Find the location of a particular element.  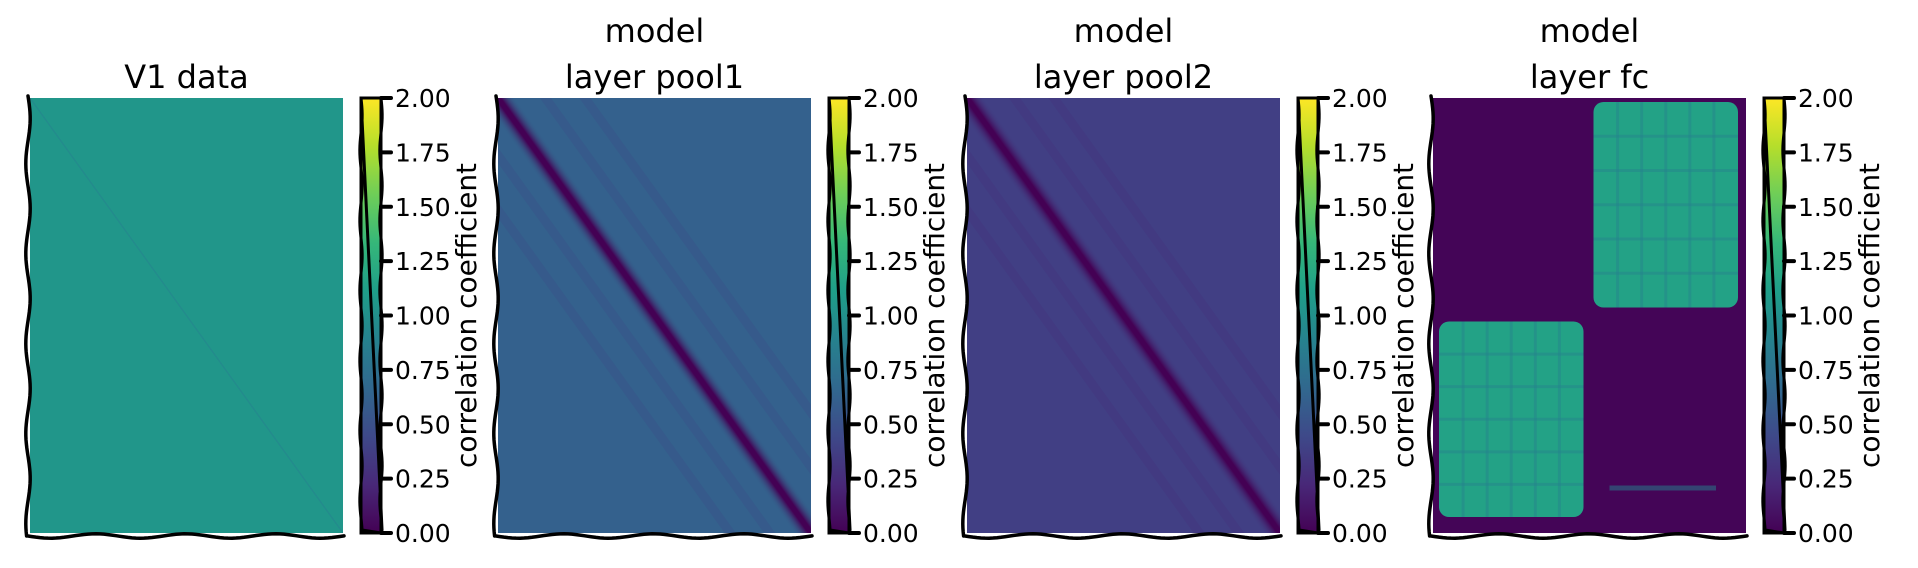

chart-title-line: layer pool2 is located at coordinates (1123, 77).